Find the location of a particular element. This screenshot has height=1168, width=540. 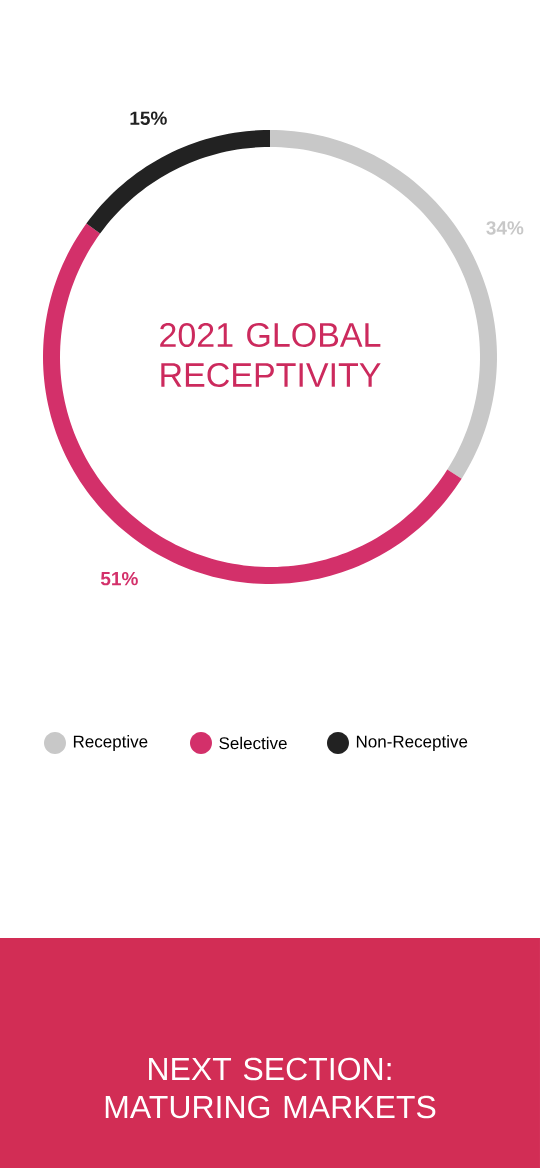

legend-label: Selective is located at coordinates (253, 743).